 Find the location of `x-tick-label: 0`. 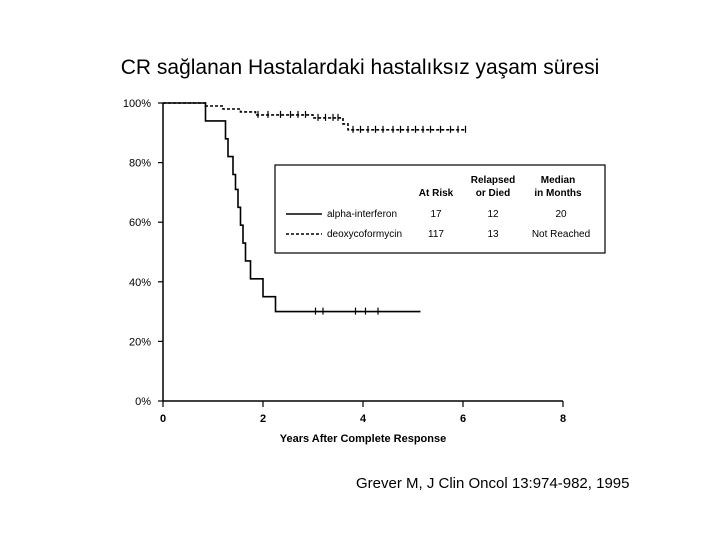

x-tick-label: 0 is located at coordinates (163, 419).